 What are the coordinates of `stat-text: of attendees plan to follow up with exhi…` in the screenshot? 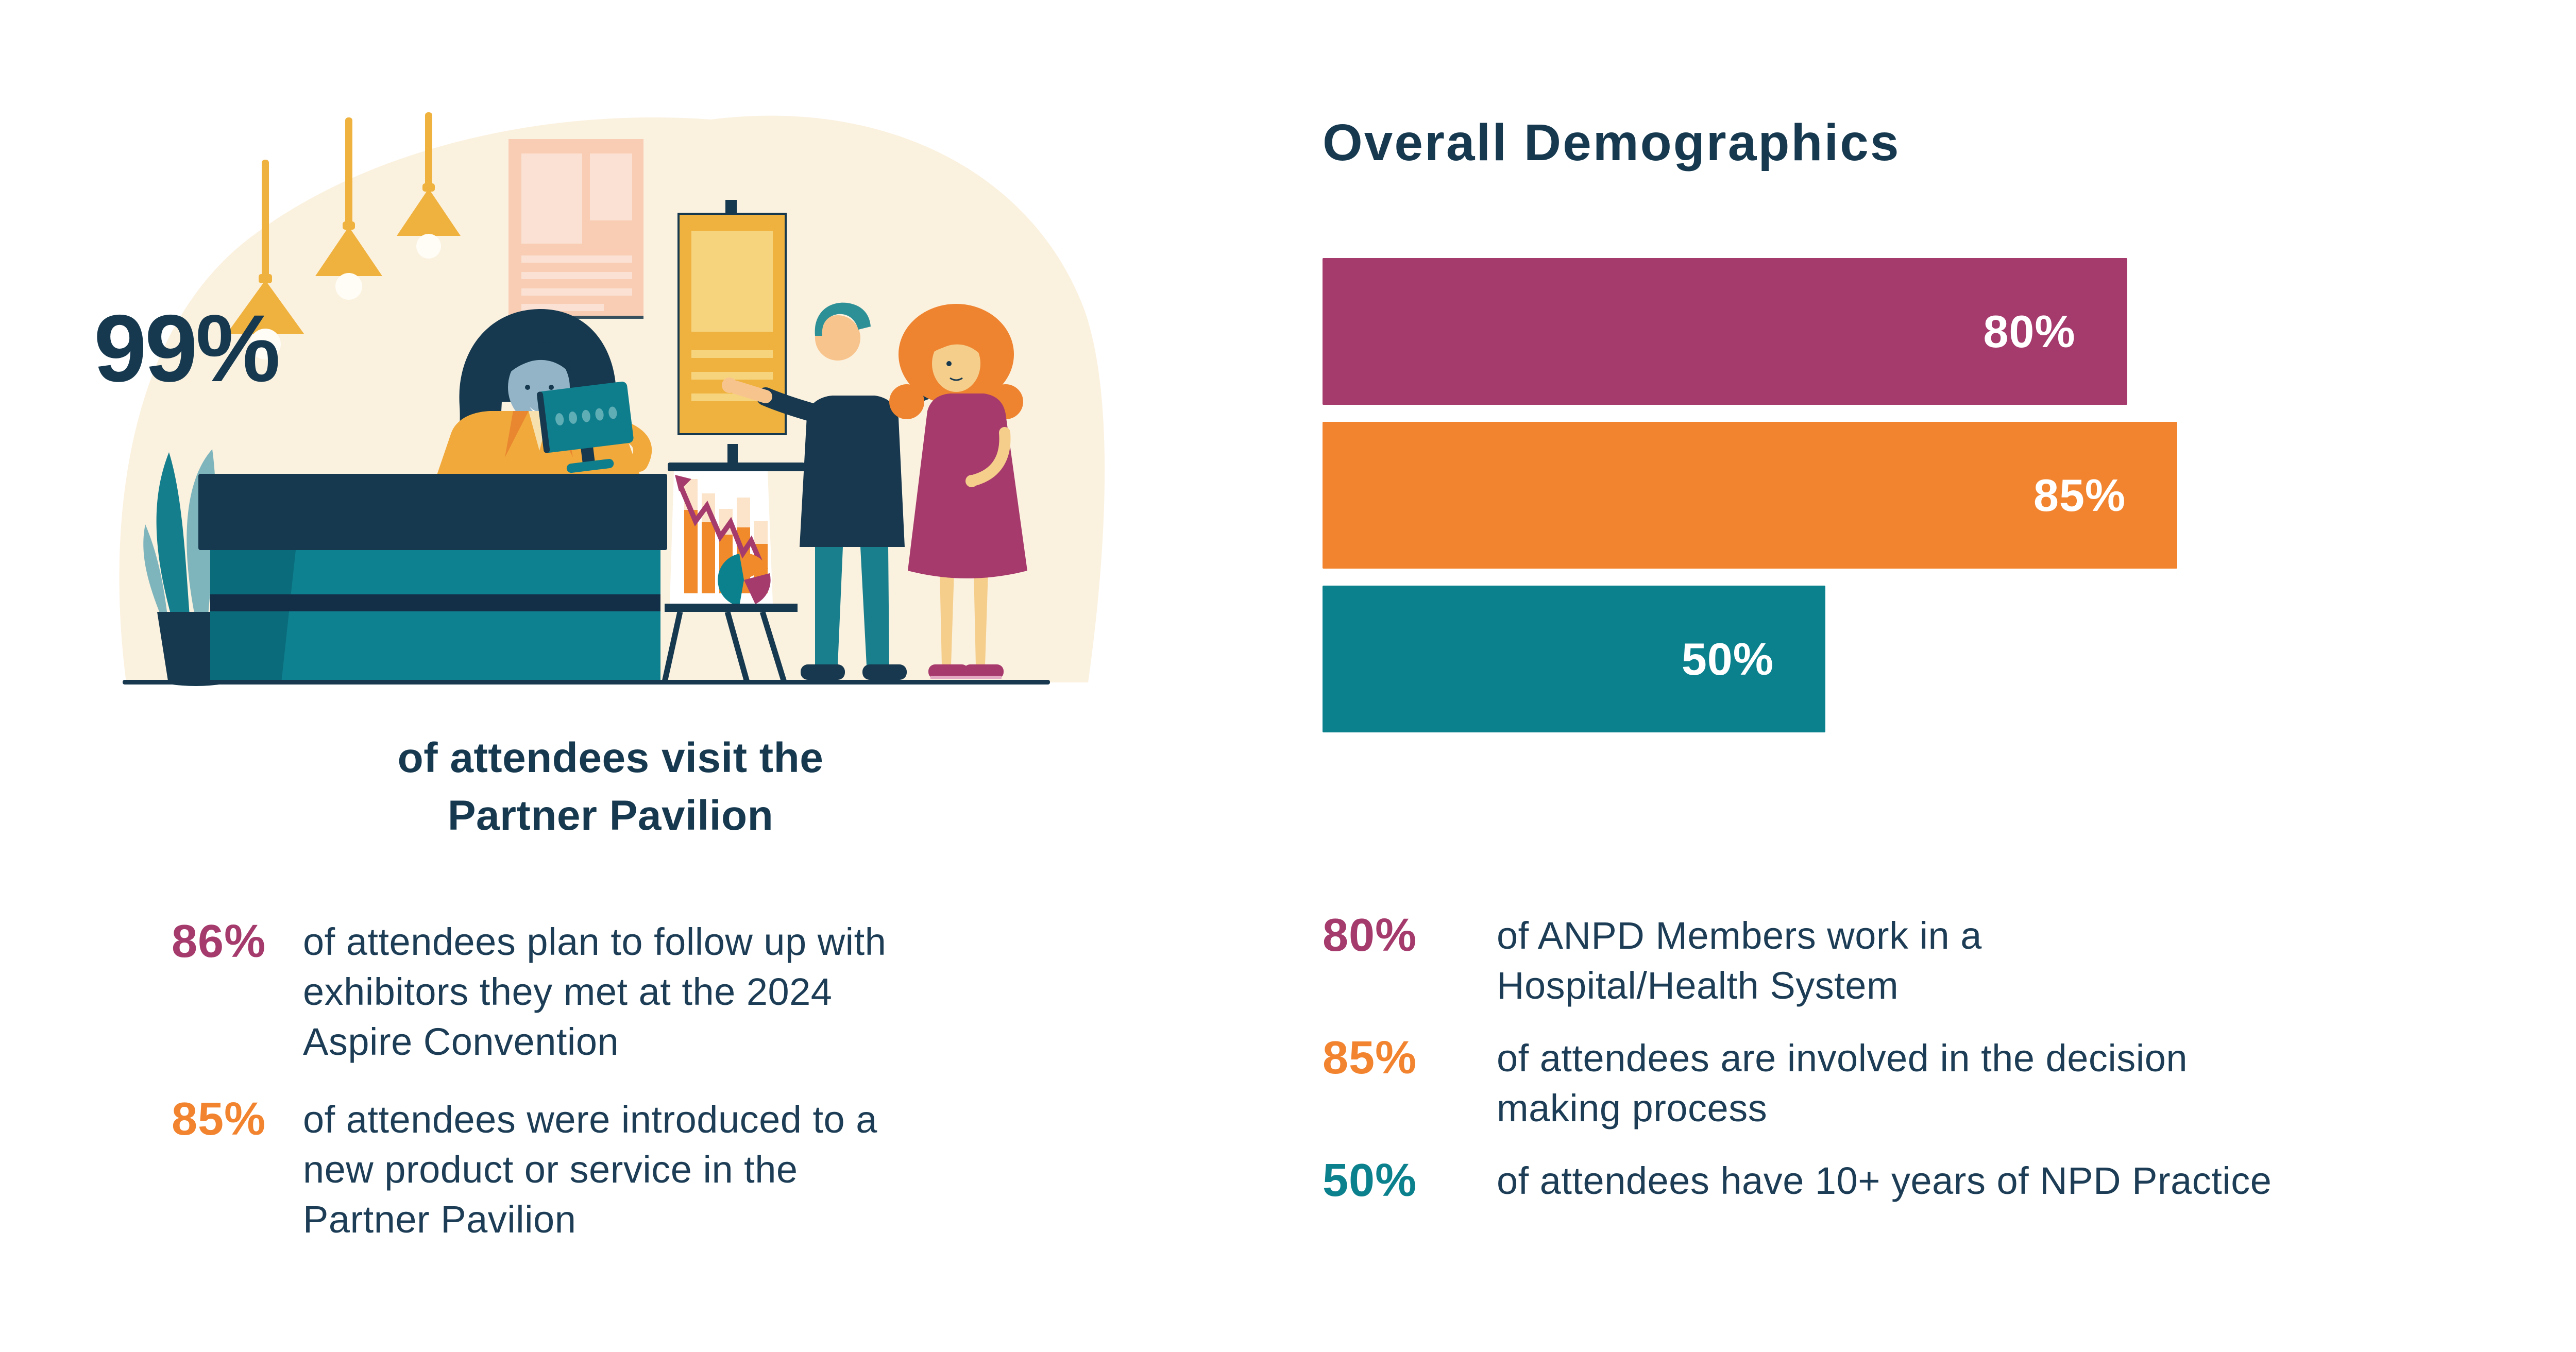 It's located at (594, 992).